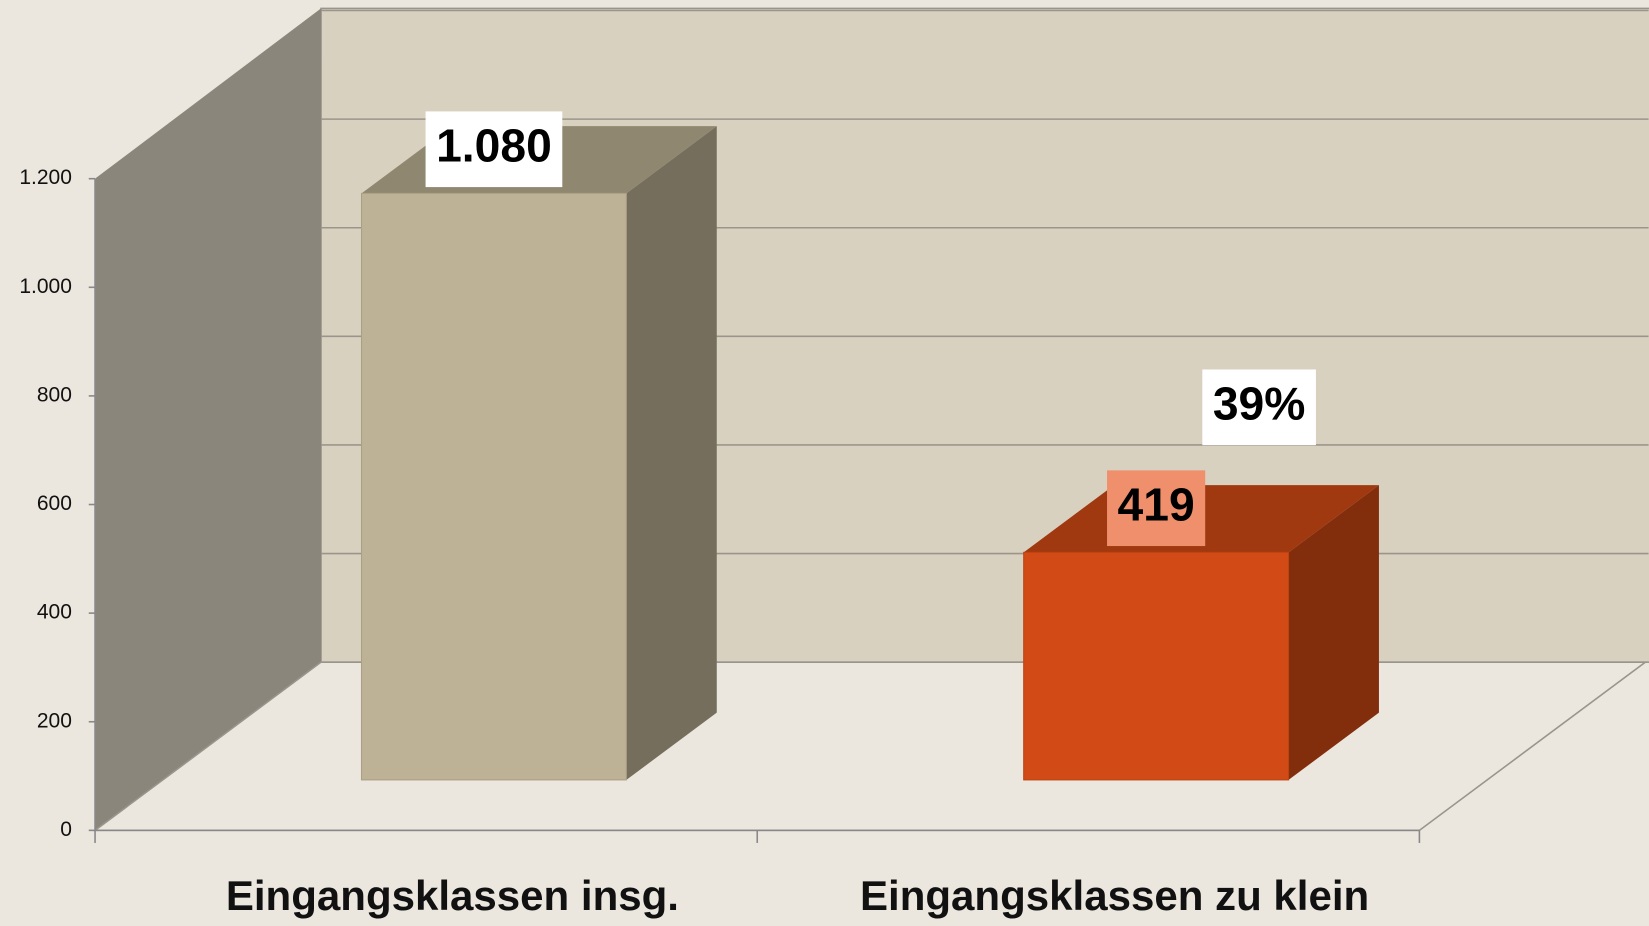 The image size is (1649, 926). Describe the element at coordinates (54, 612) in the screenshot. I see `y-tick-label: 400` at that location.